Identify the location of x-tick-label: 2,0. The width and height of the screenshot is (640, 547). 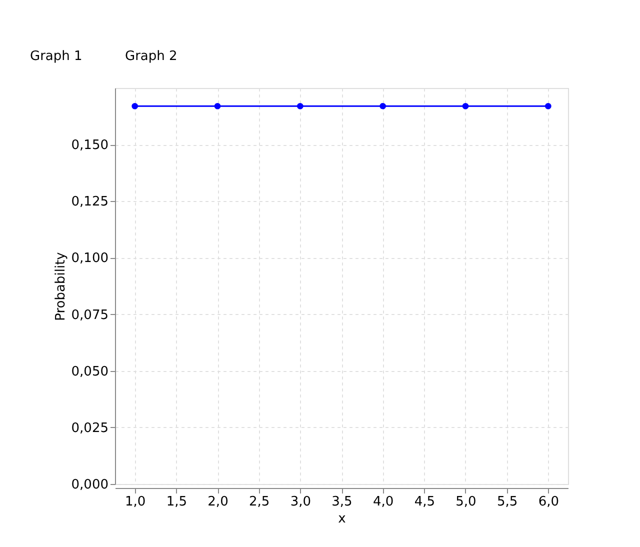
(218, 502).